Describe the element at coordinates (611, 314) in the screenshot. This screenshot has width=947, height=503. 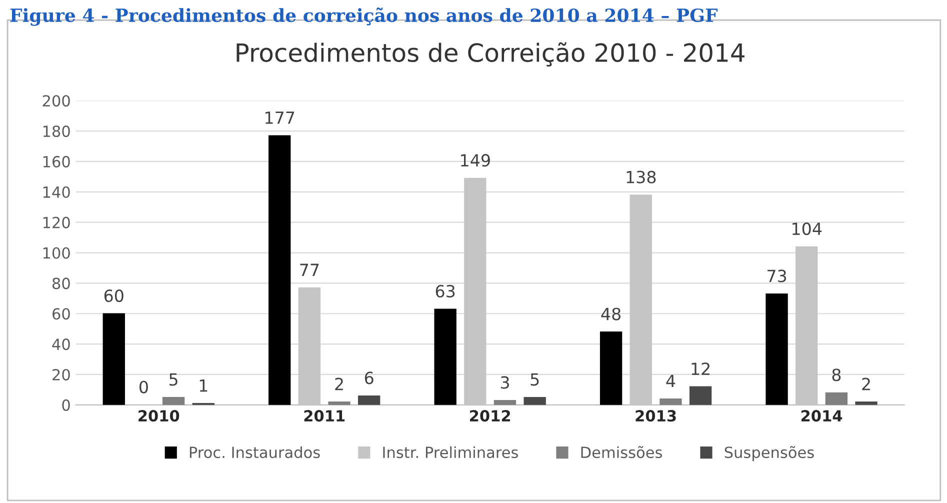
I see `data-label: 48` at that location.